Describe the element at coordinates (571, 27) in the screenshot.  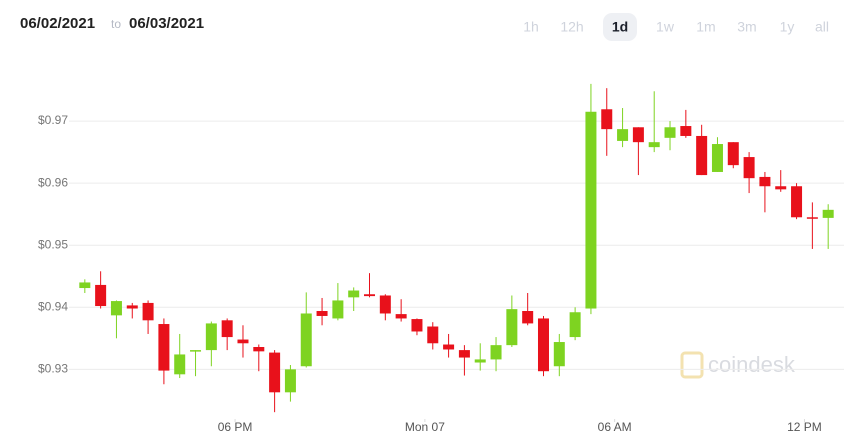
I see `range-button: 12h` at that location.